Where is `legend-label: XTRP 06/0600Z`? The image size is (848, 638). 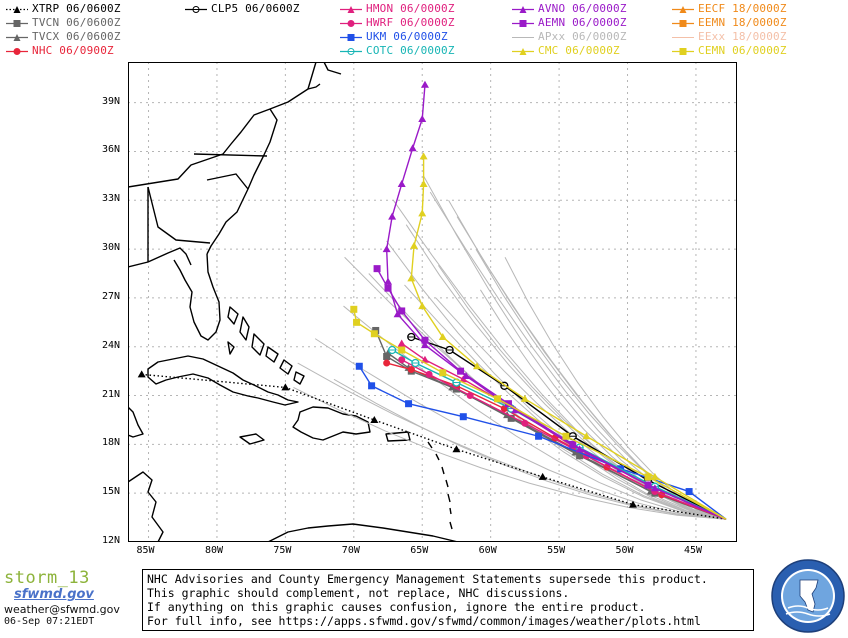
legend-label: XTRP 06/0600Z is located at coordinates (76, 8).